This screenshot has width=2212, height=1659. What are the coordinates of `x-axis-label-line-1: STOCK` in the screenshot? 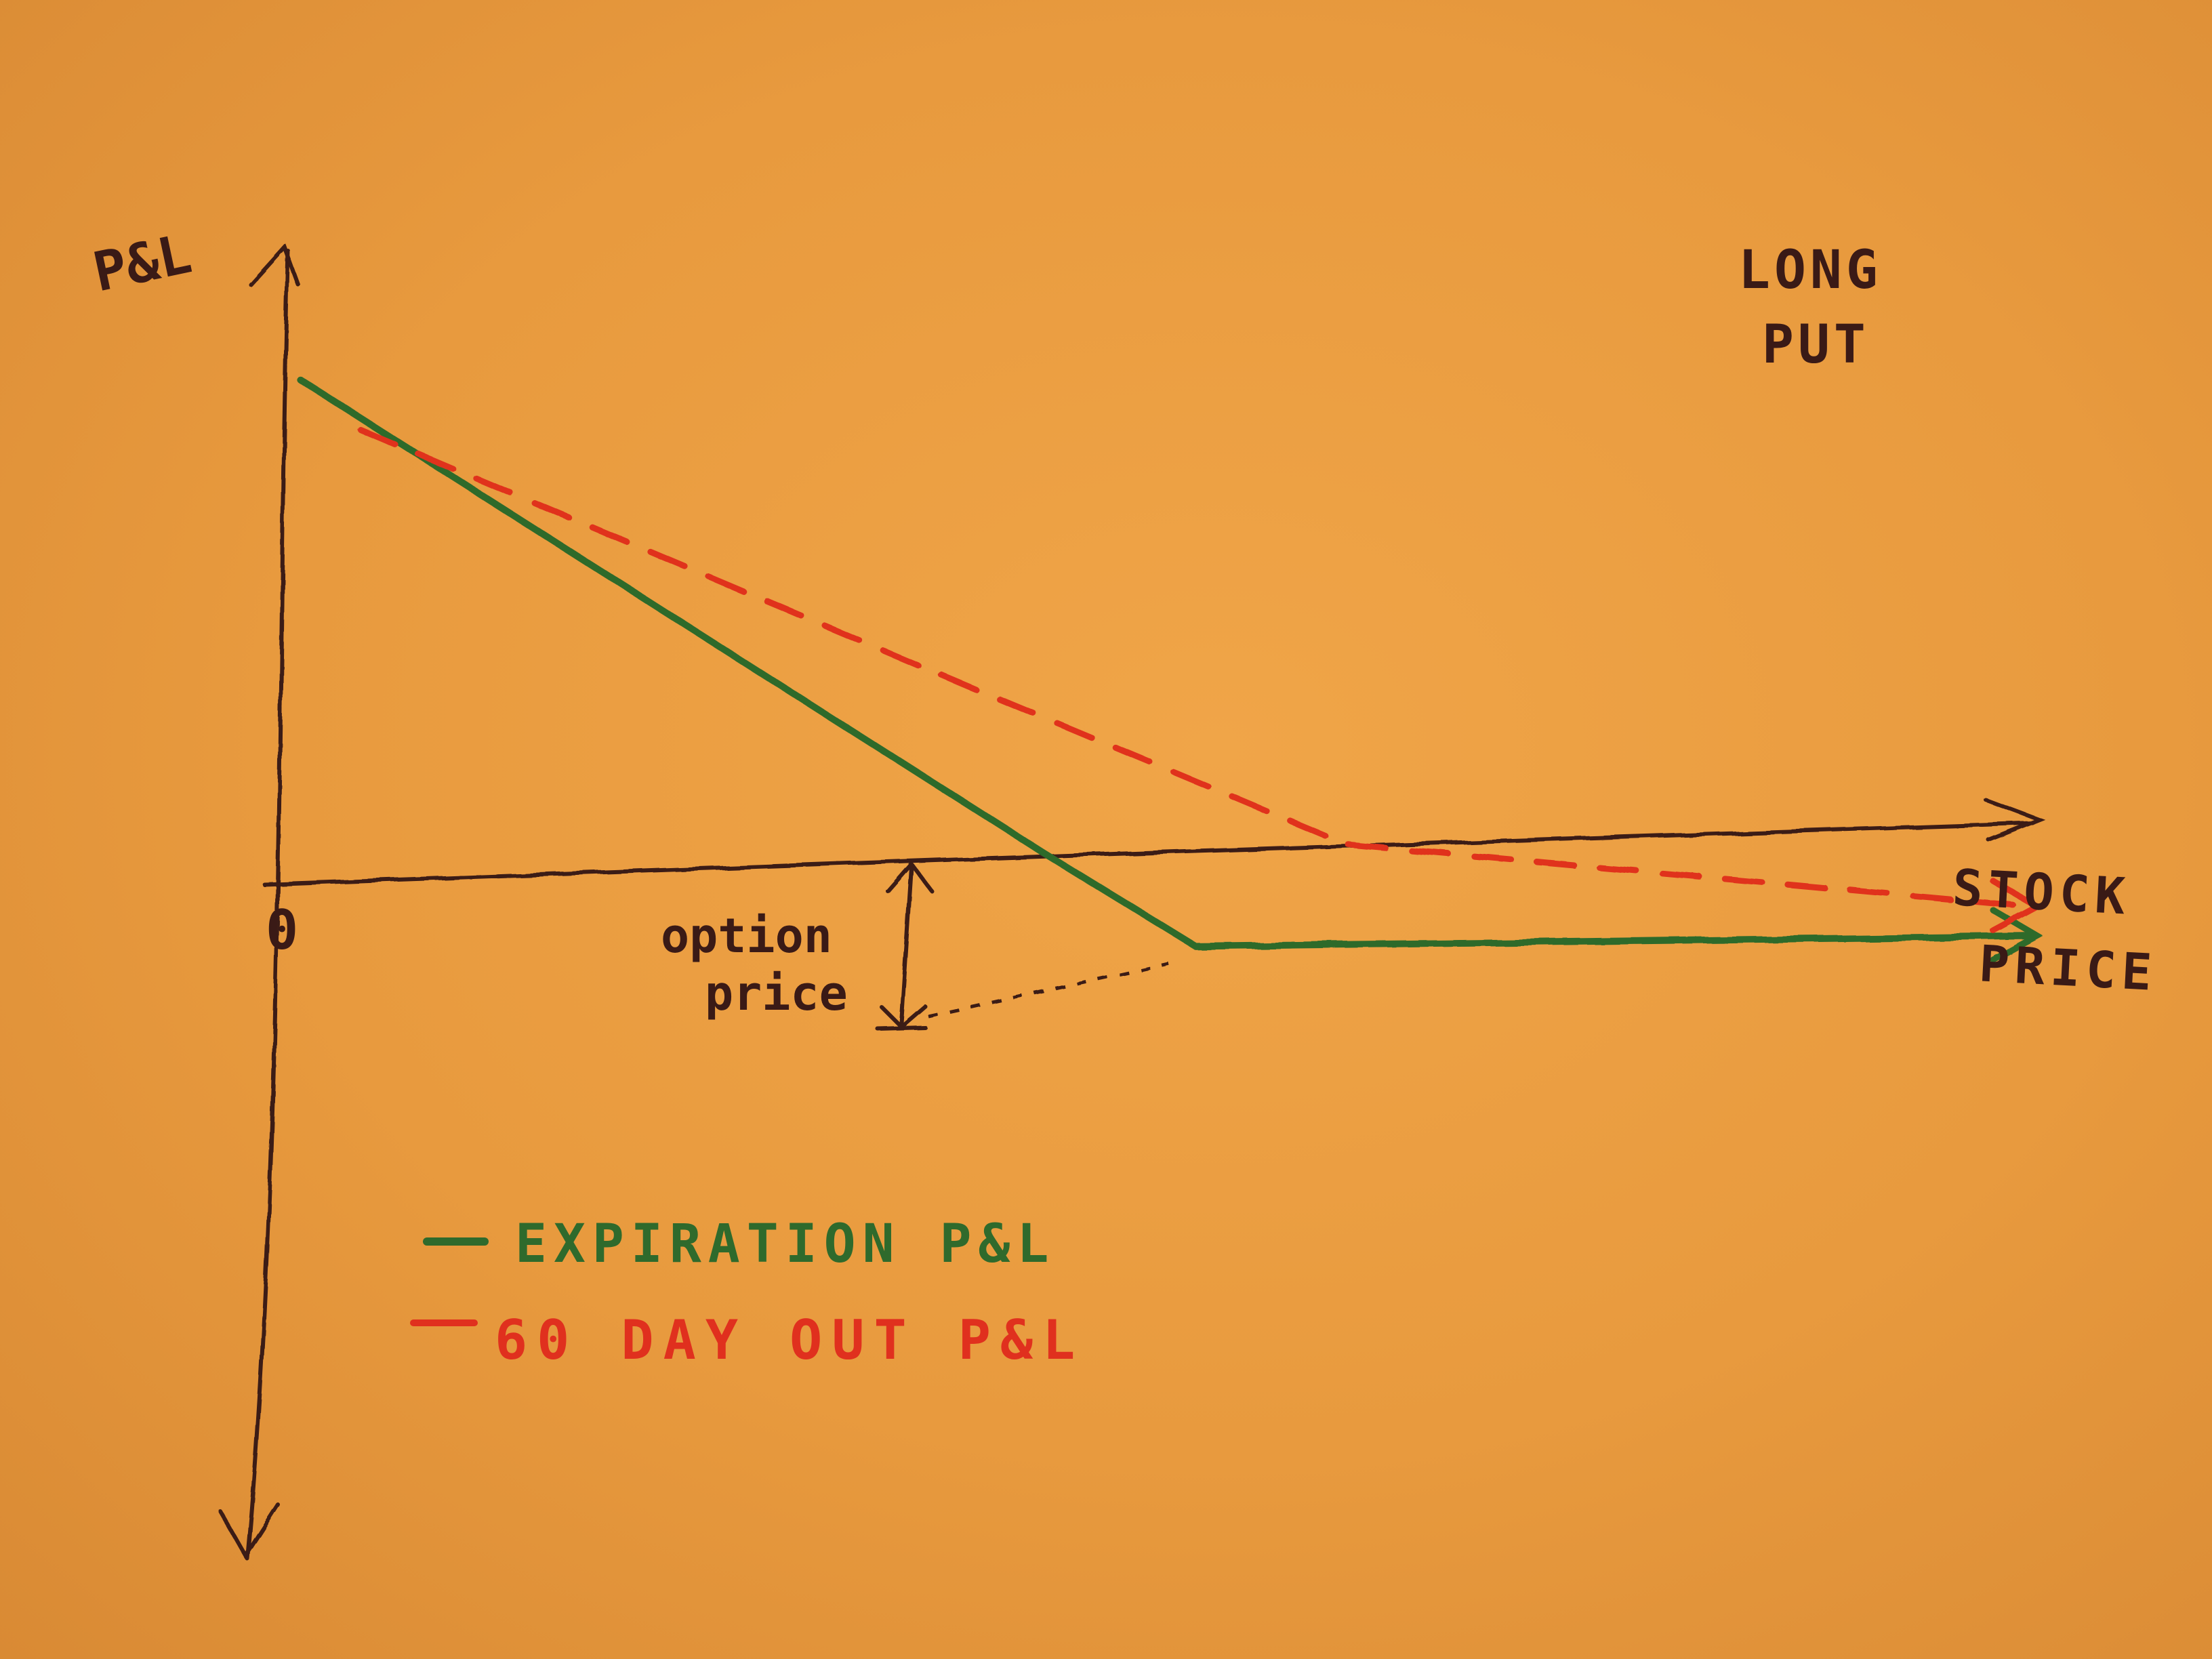 It's located at (2042, 893).